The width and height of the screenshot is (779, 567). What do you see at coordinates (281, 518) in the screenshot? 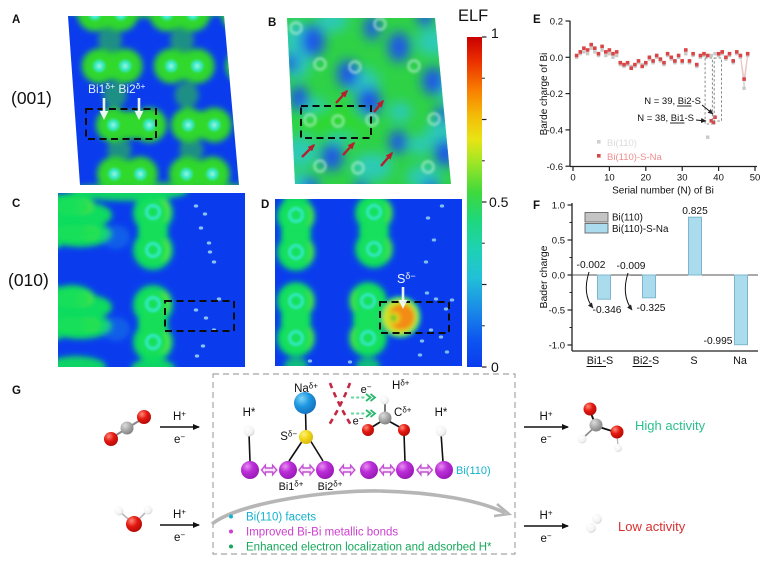
I see `svg-text: Bi(110) facets` at bounding box center [281, 518].